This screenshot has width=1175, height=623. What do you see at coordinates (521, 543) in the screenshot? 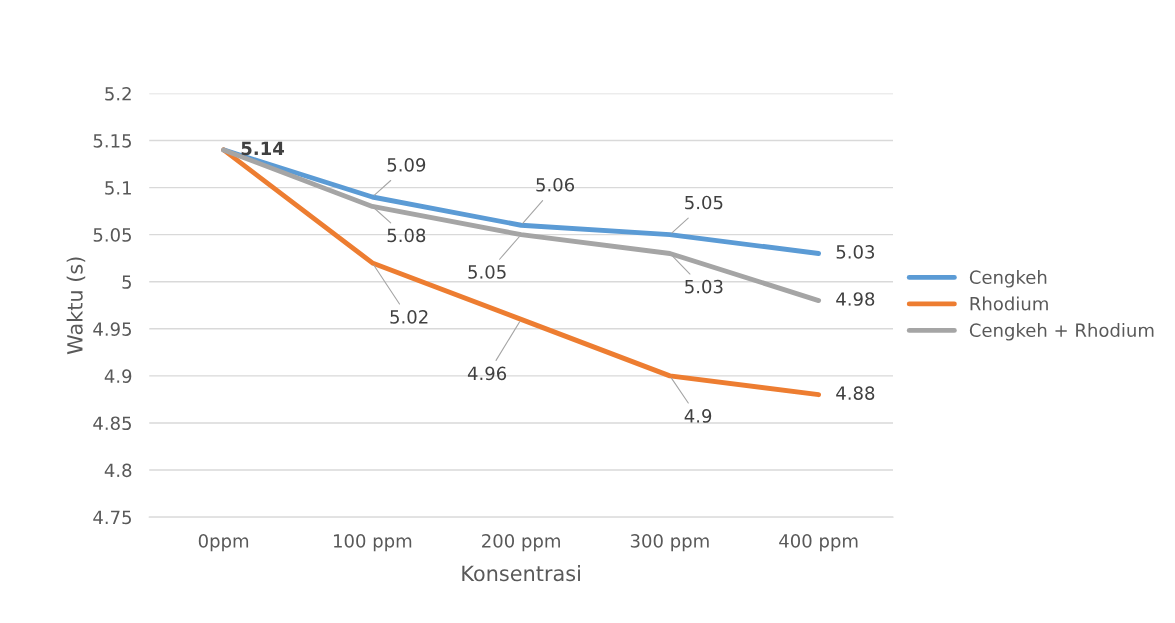
I see `x-tick-label: 200 ppm` at bounding box center [521, 543].